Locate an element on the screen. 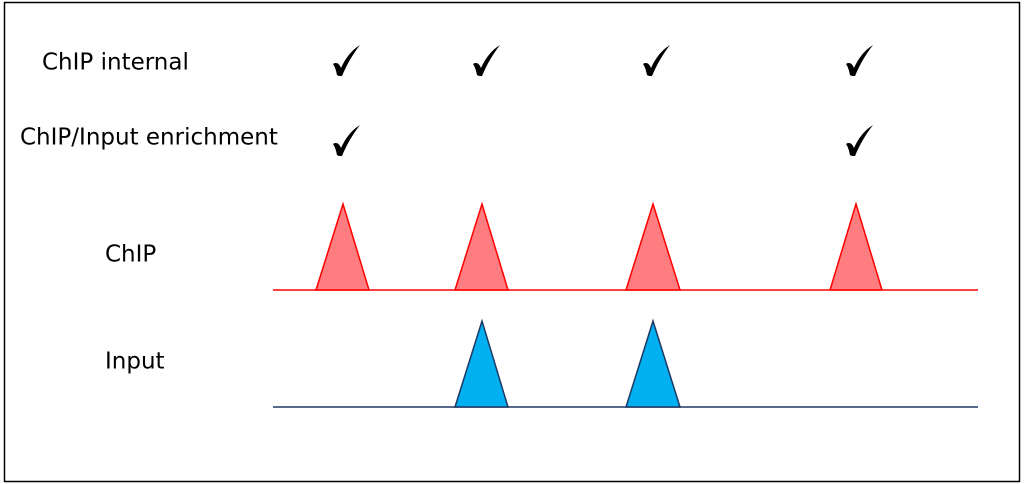 Image resolution: width=1024 pixels, height=484 pixels. input-track is located at coordinates (625, 363).